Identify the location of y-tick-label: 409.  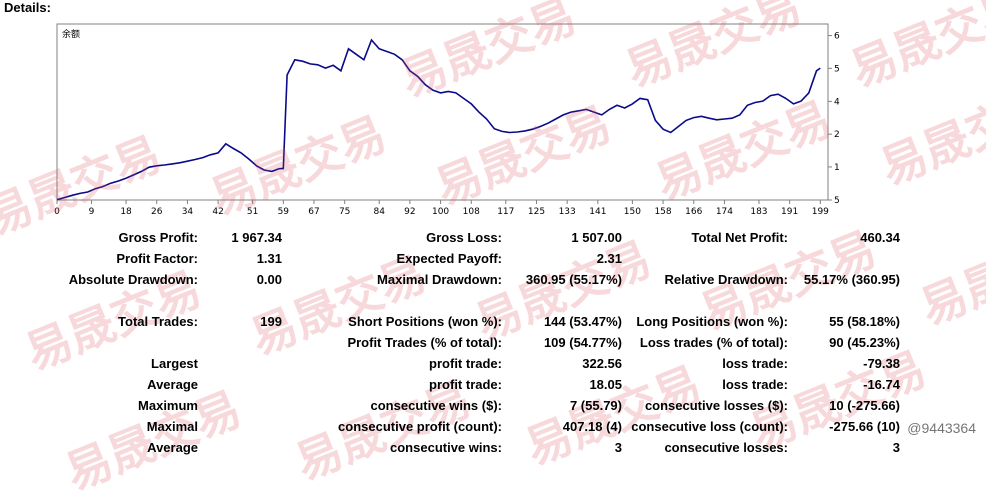
(837, 102).